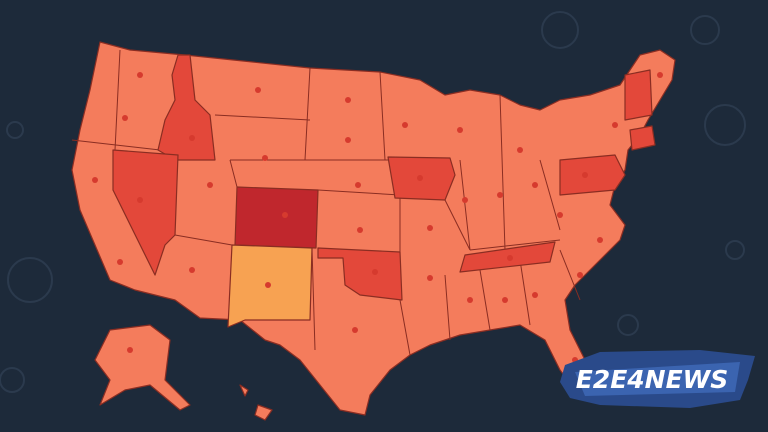 Image resolution: width=768 pixels, height=432 pixels. What do you see at coordinates (256, 402) in the screenshot?
I see `hawaii` at bounding box center [256, 402].